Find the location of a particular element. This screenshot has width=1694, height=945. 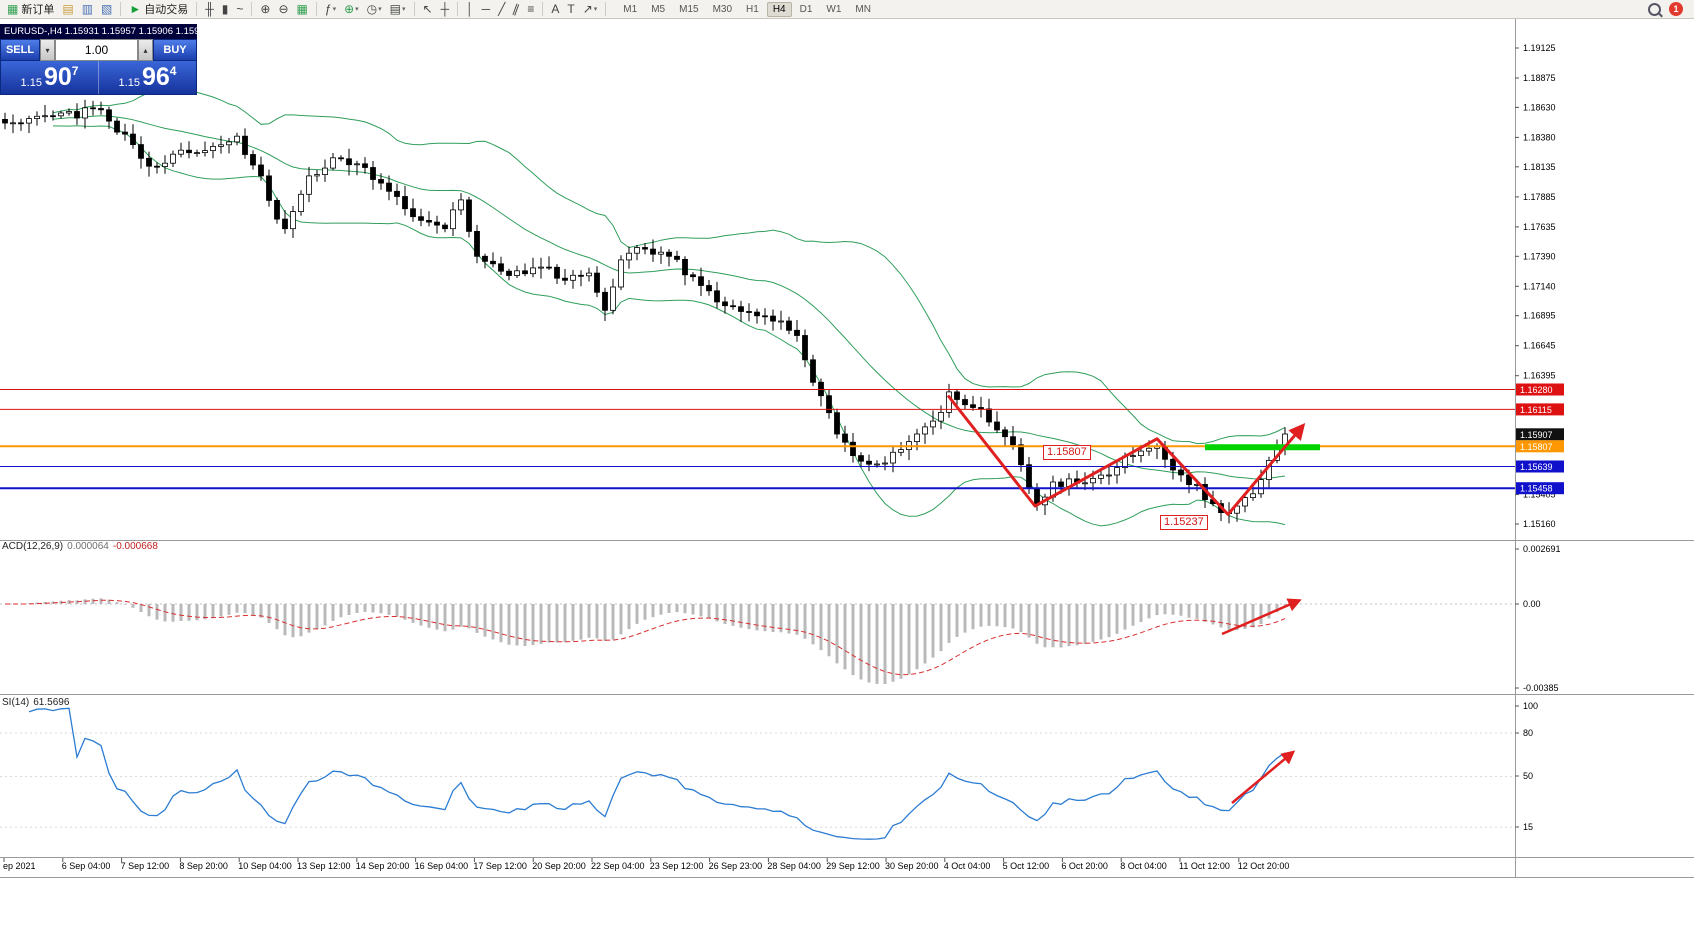

trend-arrows is located at coordinates (1126, 599).